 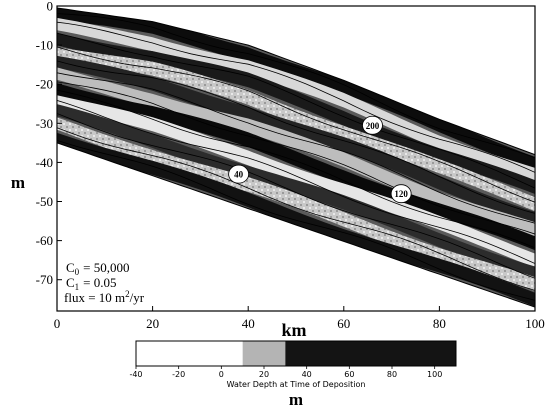 What do you see at coordinates (44, 123) in the screenshot?
I see `y-tick-label: -30` at bounding box center [44, 123].